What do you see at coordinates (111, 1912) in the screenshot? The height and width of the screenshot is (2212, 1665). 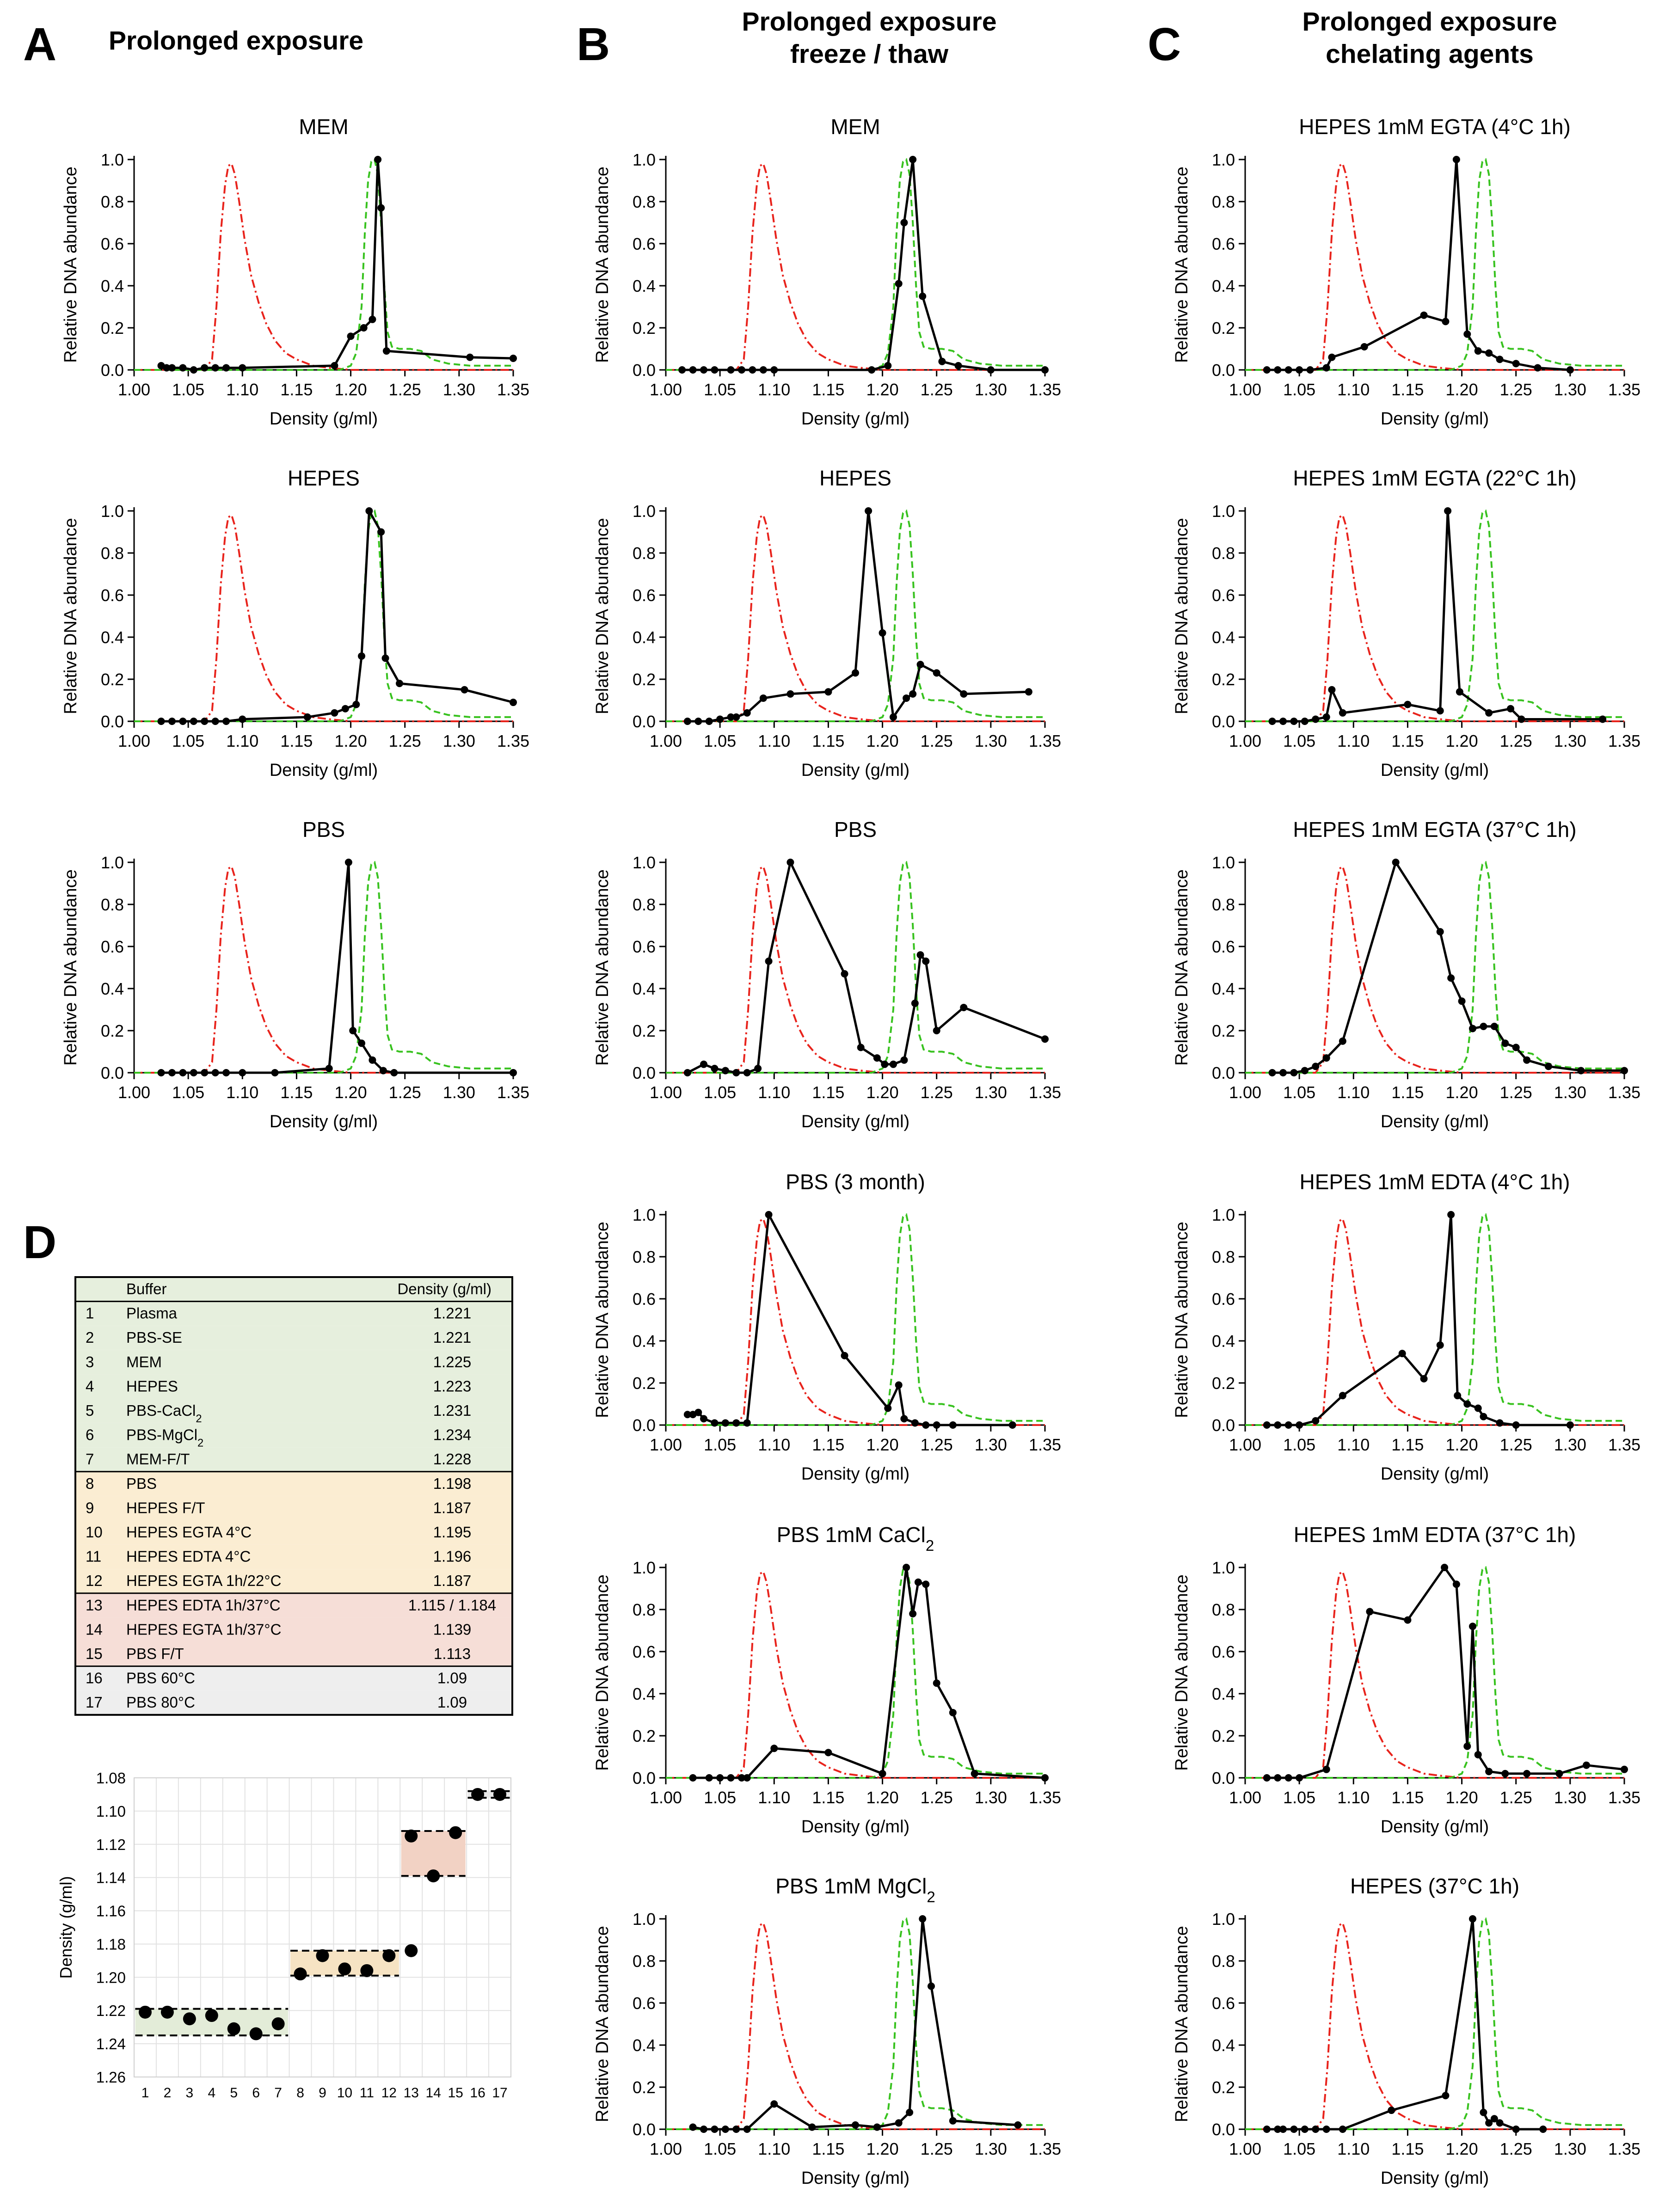 I see `y-tick-label: 1.16` at bounding box center [111, 1912].